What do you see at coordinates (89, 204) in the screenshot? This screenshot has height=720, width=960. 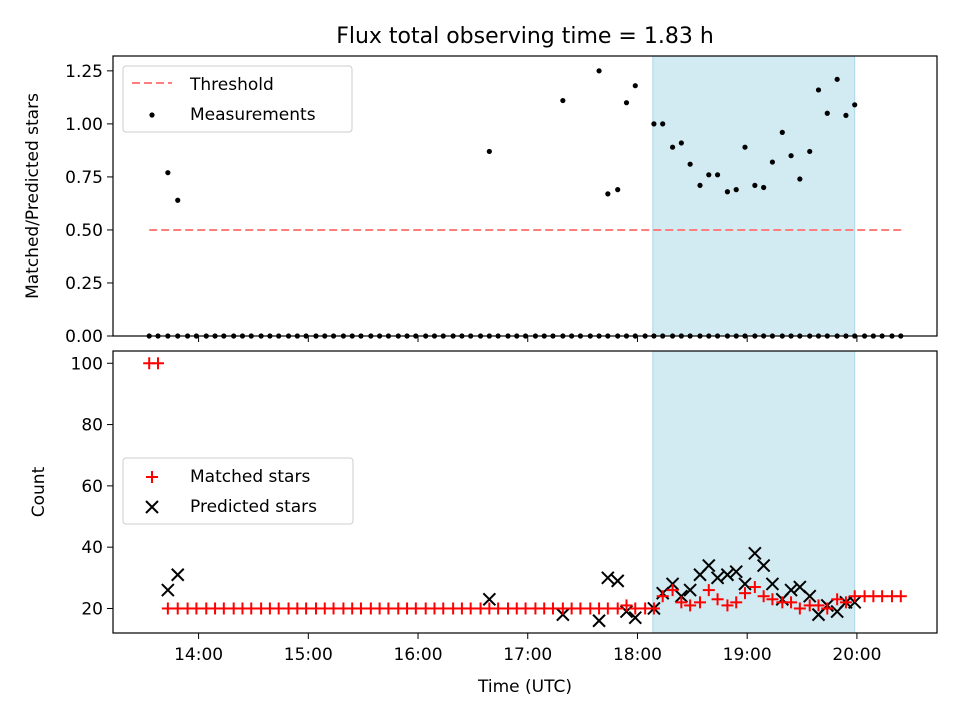 I see `ratio-y-ticks: 0.00 0.25 0.50 0.75 1.00 1.25` at bounding box center [89, 204].